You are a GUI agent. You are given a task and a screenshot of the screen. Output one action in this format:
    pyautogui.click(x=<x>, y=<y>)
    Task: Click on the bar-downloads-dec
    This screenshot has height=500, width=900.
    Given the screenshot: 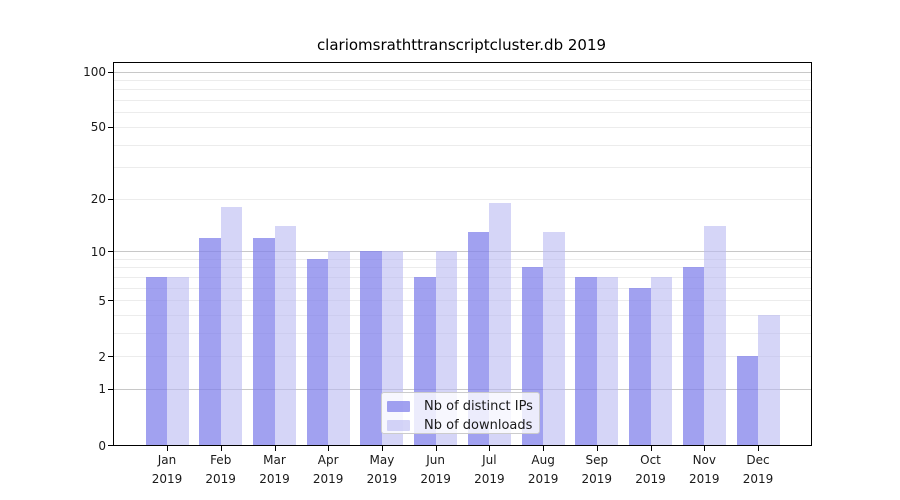 What is the action you would take?
    pyautogui.click(x=769, y=379)
    